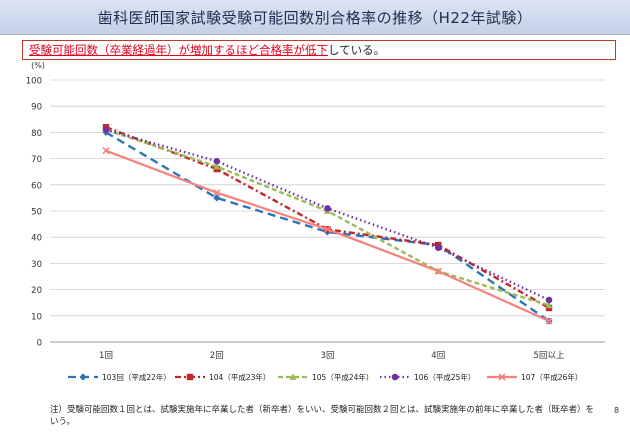  What do you see at coordinates (178, 50) in the screenshot?
I see `callout-highlight: 受験可能回数（卒業経過年）が増加するほど合格率が低下` at bounding box center [178, 50].